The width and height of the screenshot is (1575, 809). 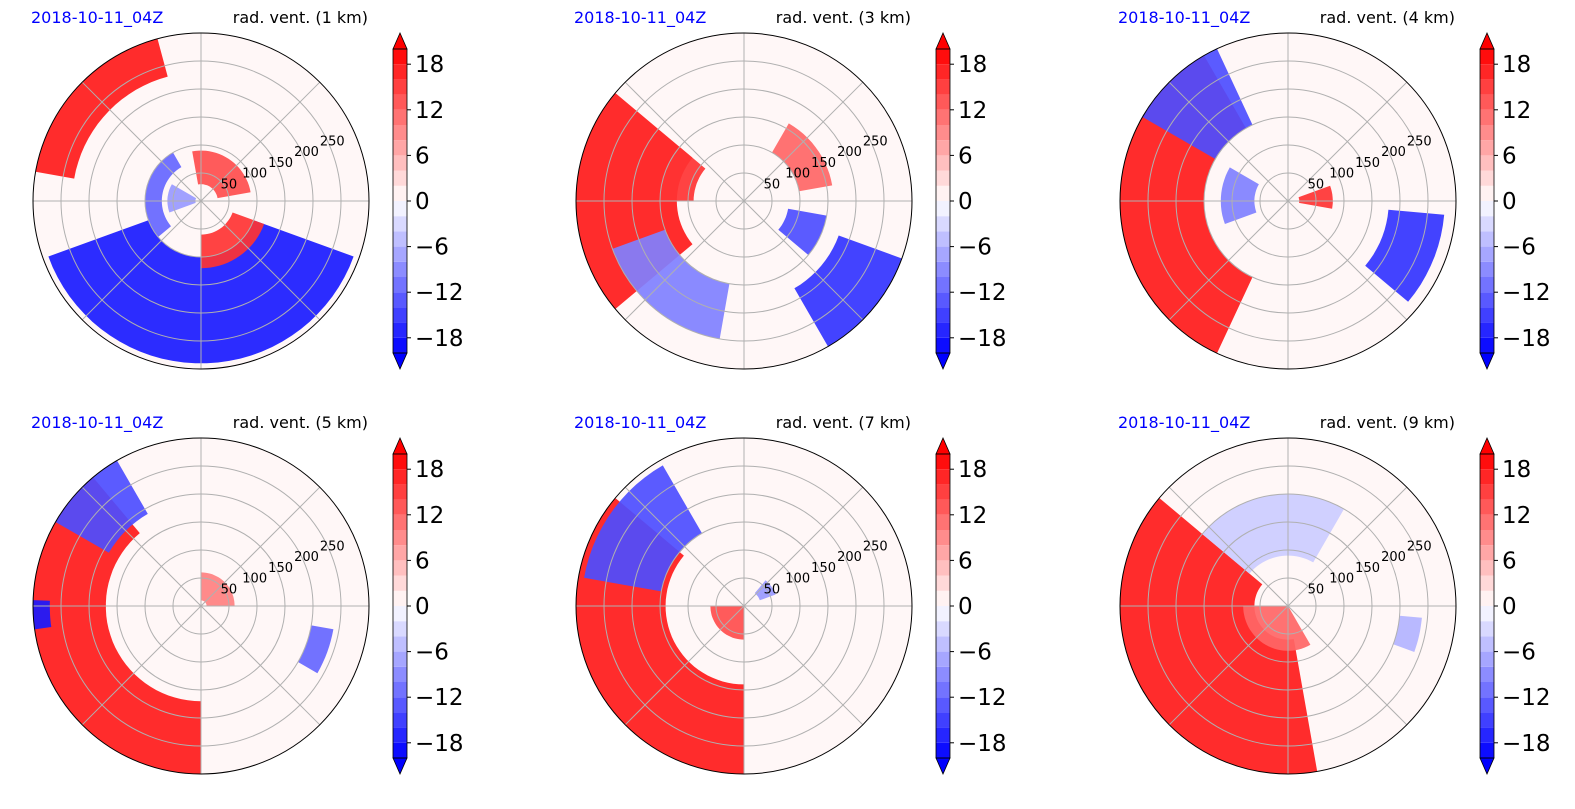 What do you see at coordinates (229, 589) in the screenshot?
I see `radial-tick-label: 50` at bounding box center [229, 589].